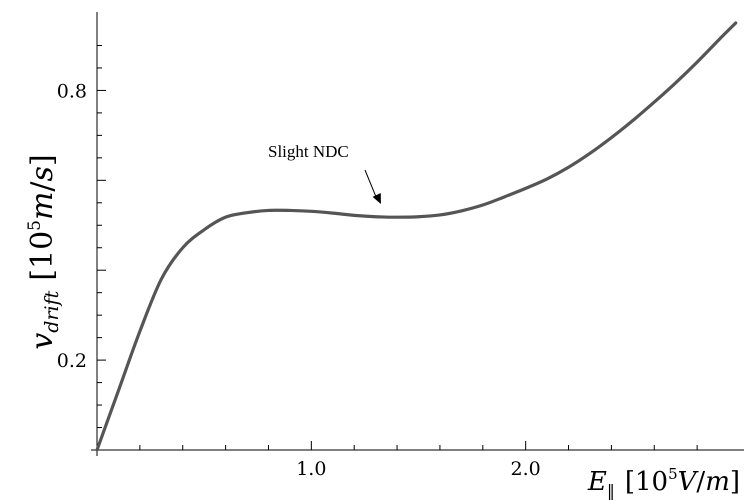  What do you see at coordinates (376, 199) in the screenshot?
I see `annotation-arrow-head` at bounding box center [376, 199].